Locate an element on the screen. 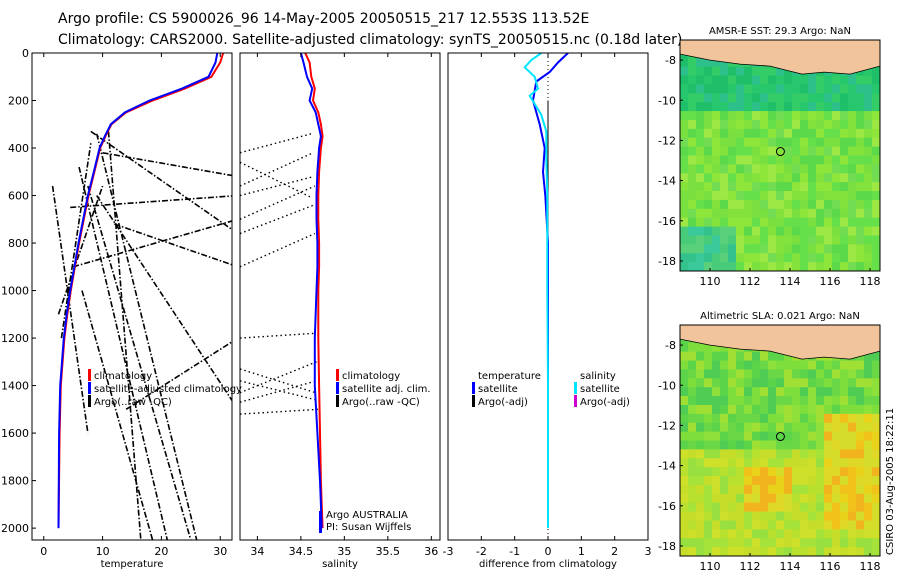  x-tick-label: 10 is located at coordinates (103, 551).